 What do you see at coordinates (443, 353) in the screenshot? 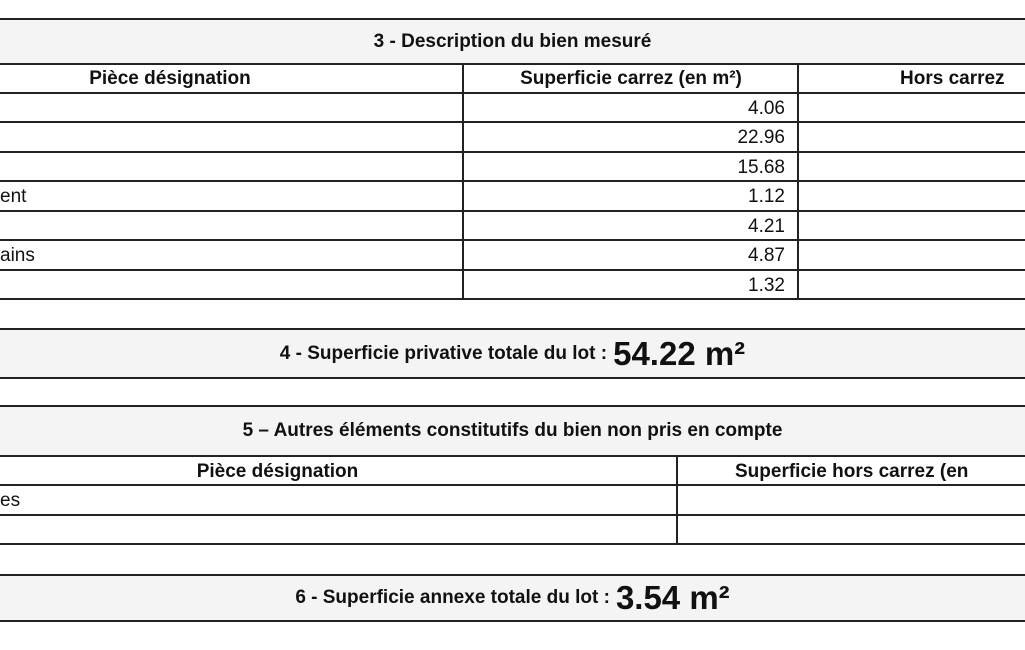
I see `section4-label: 4 - Superficie privative totale du lot :` at bounding box center [443, 353].